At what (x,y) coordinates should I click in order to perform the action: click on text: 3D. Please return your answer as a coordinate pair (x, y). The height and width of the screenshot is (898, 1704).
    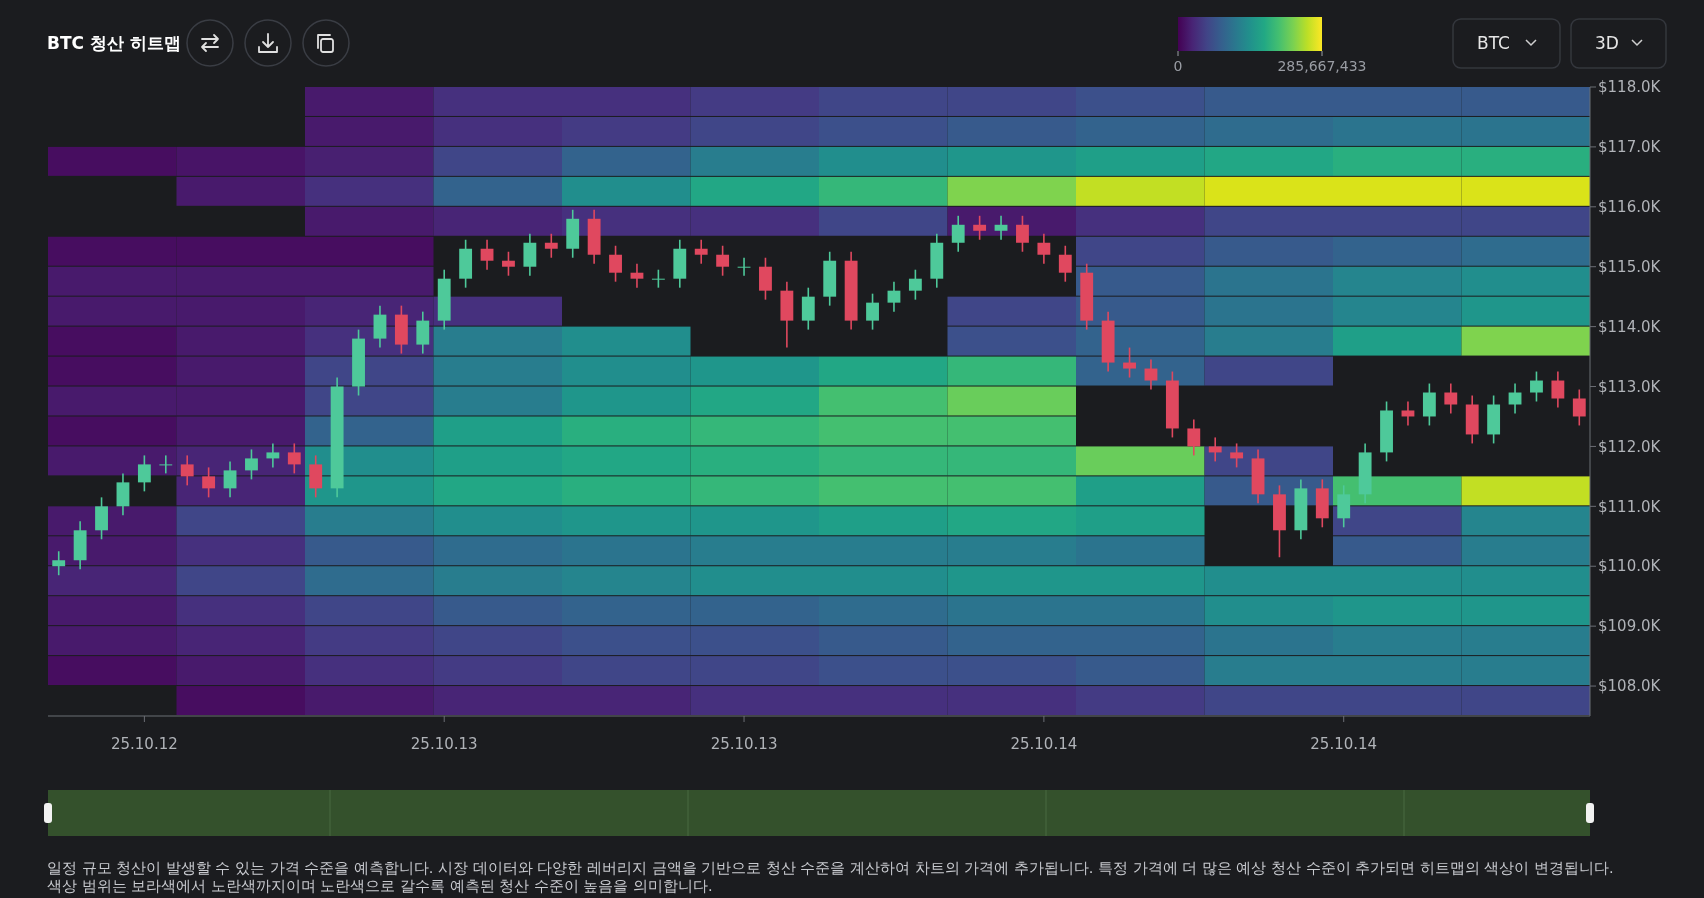
    Looking at the image, I should click on (1607, 43).